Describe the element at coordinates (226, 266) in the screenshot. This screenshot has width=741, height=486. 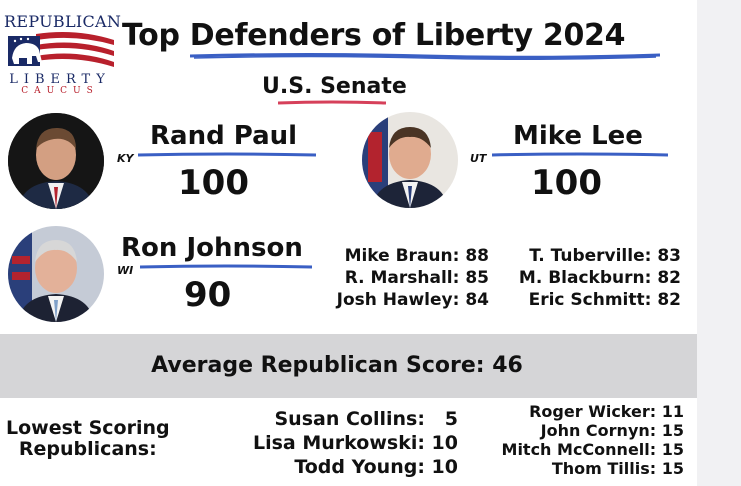
I see `ron-johnson-underline` at that location.